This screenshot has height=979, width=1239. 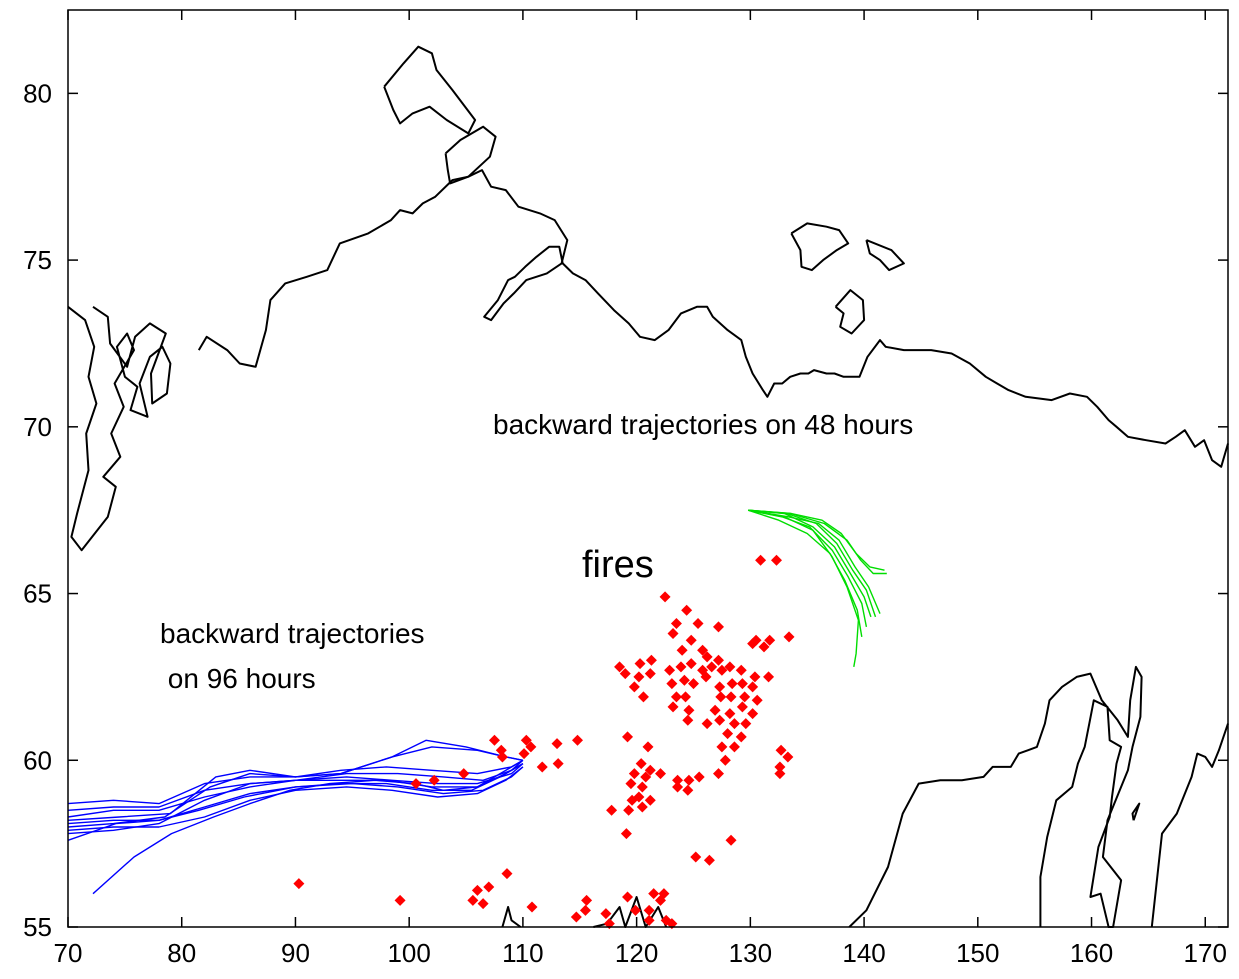 I want to click on x-tick-label: 120, so click(x=636, y=953).